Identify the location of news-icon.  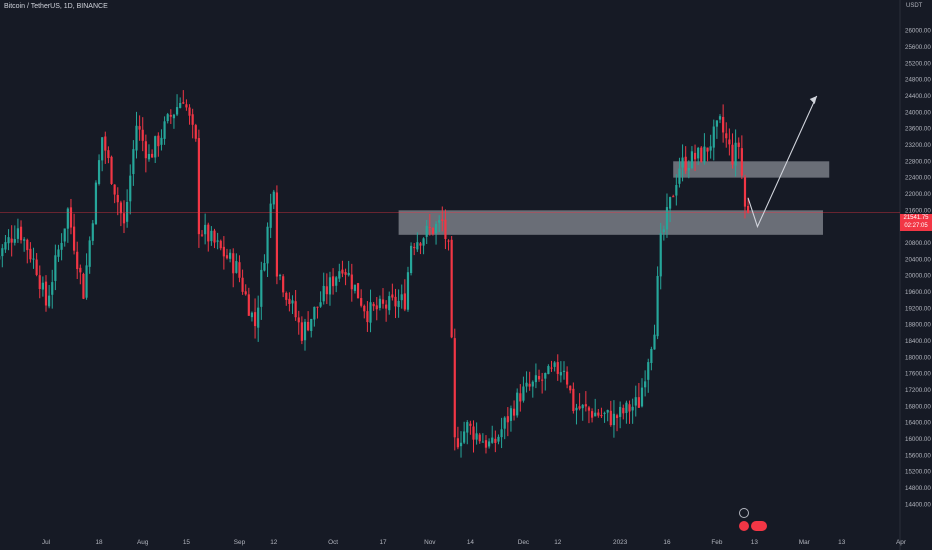
(744, 513).